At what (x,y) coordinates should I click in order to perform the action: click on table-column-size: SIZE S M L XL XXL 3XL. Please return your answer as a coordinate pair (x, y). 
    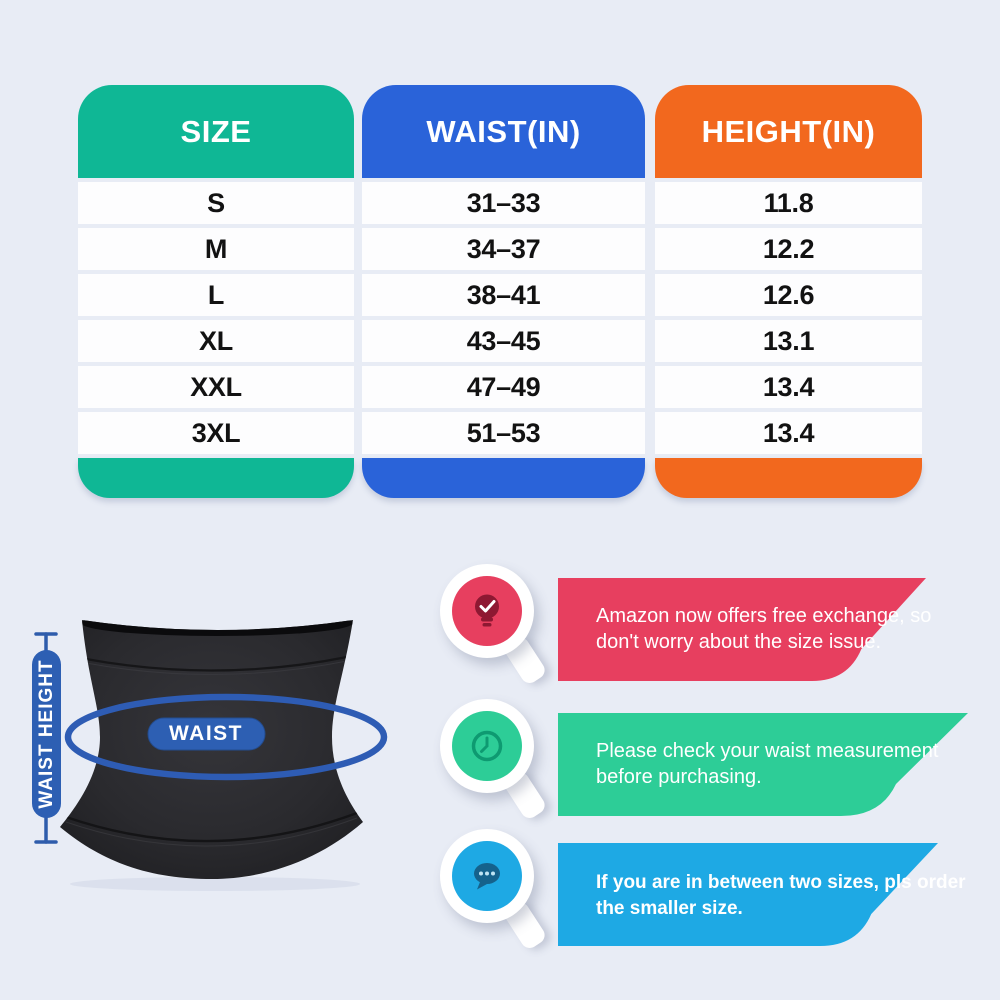
    Looking at the image, I should click on (216, 291).